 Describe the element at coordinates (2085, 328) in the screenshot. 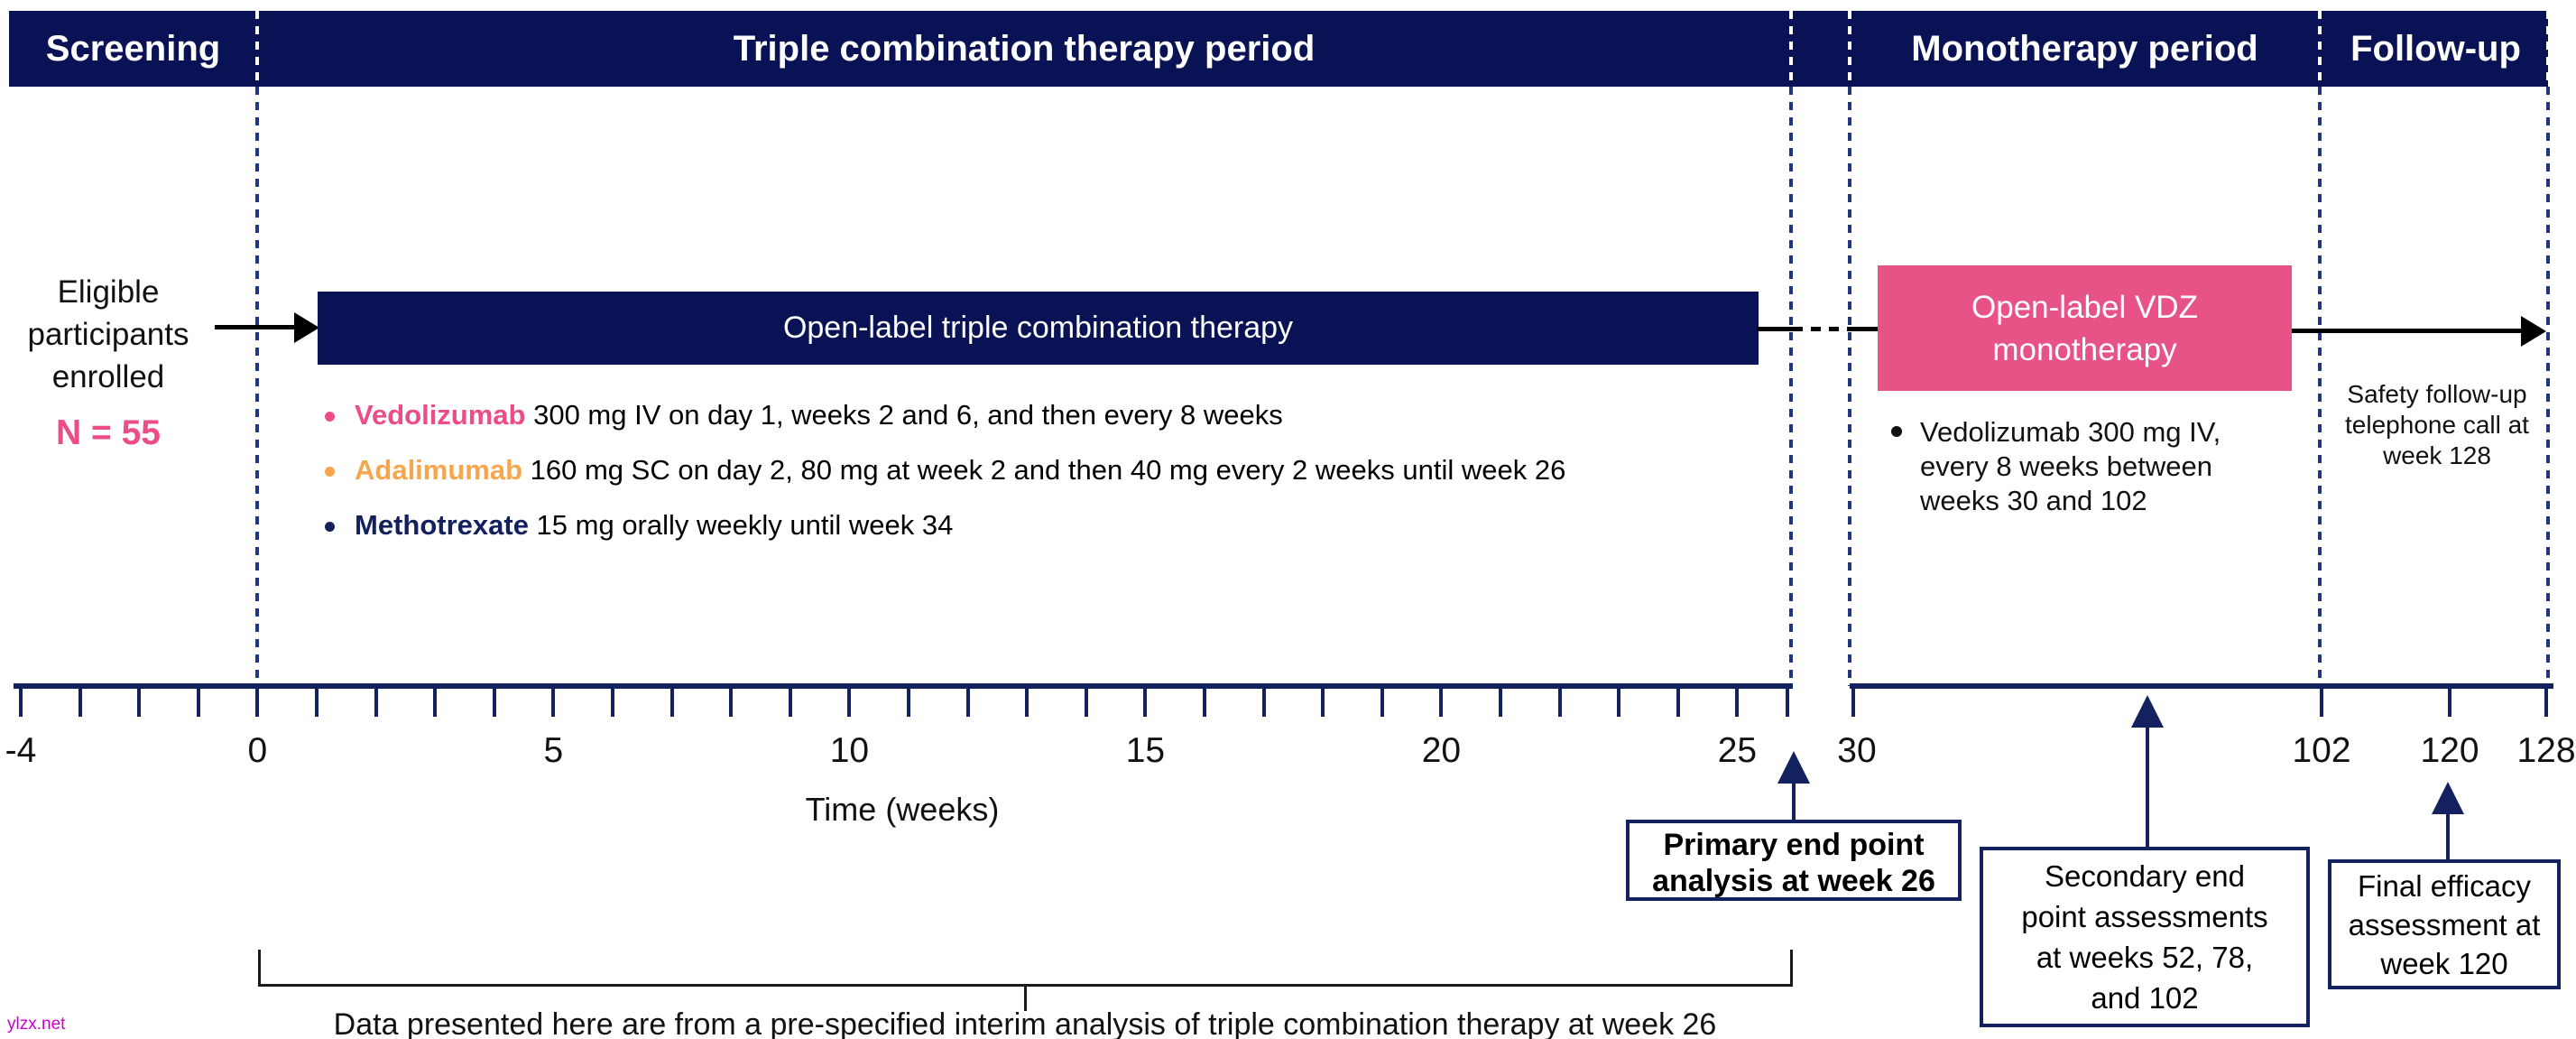

I see `monotherapy-box: Open-label VDZ monotherapy` at that location.